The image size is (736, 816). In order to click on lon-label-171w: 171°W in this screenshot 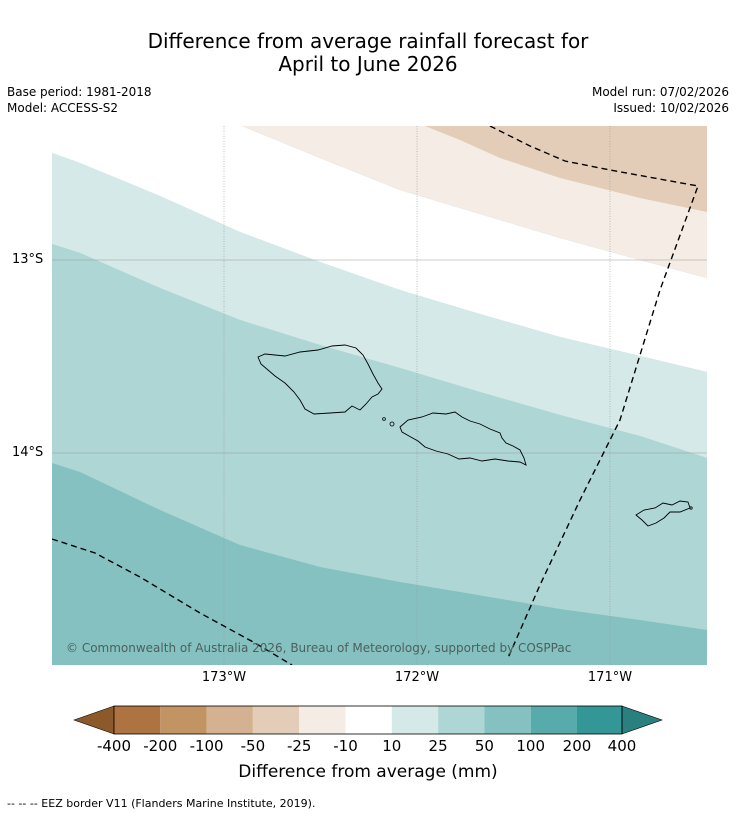, I will do `click(610, 677)`.